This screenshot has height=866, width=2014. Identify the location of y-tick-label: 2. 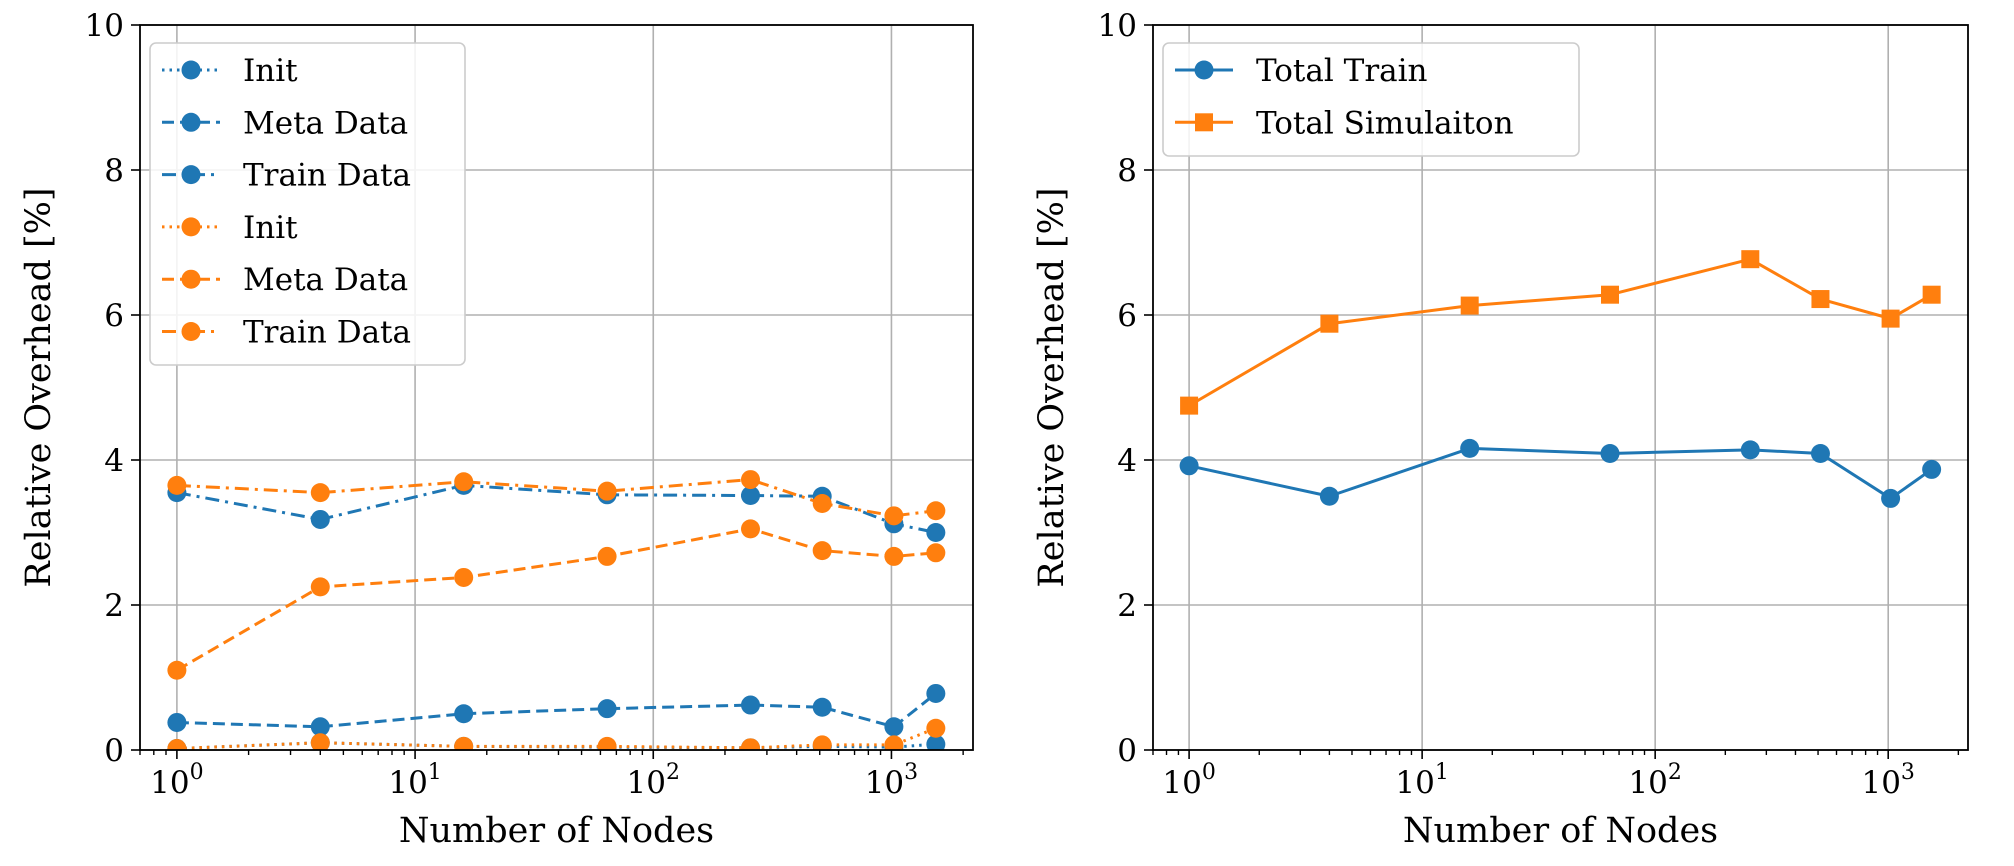
(114, 606).